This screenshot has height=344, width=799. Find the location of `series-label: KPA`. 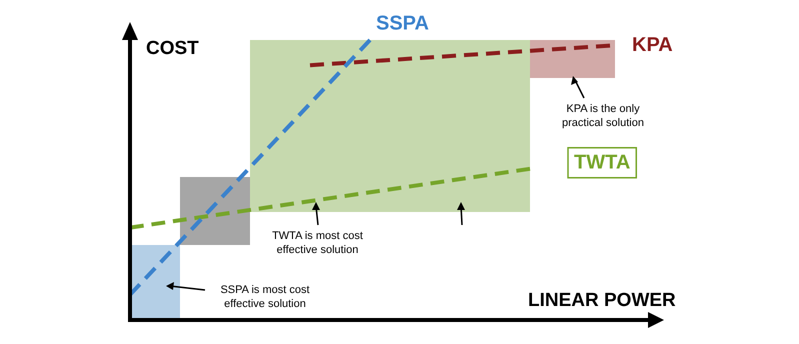

series-label: KPA is located at coordinates (652, 45).